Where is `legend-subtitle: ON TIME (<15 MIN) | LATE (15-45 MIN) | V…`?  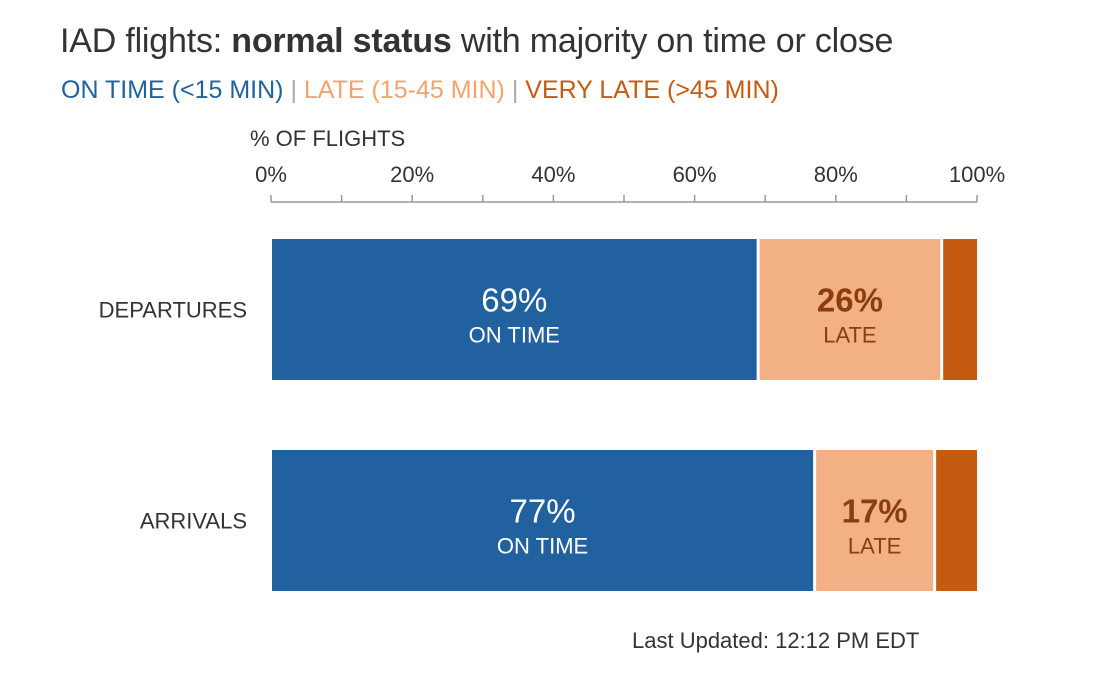 legend-subtitle: ON TIME (<15 MIN) | LATE (15-45 MIN) | V… is located at coordinates (420, 90).